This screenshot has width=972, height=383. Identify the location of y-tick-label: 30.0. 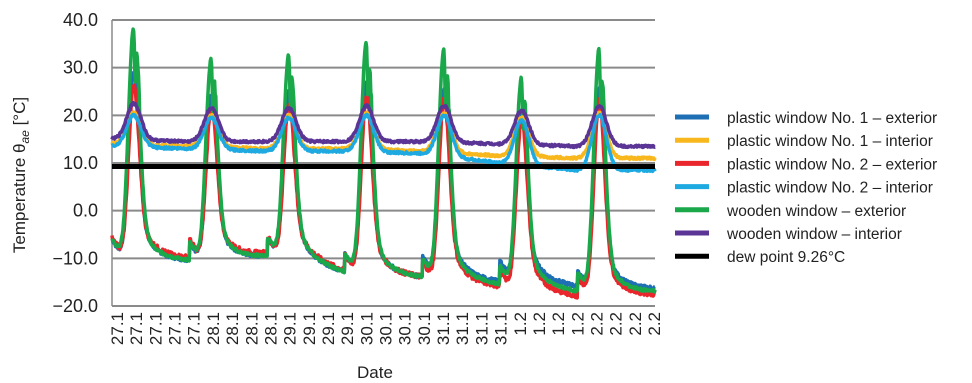
(80, 68).